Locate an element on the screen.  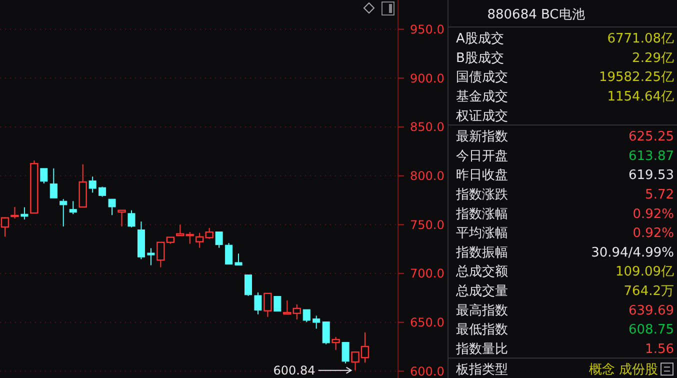
category-label: 最高指数 is located at coordinates (482, 310).